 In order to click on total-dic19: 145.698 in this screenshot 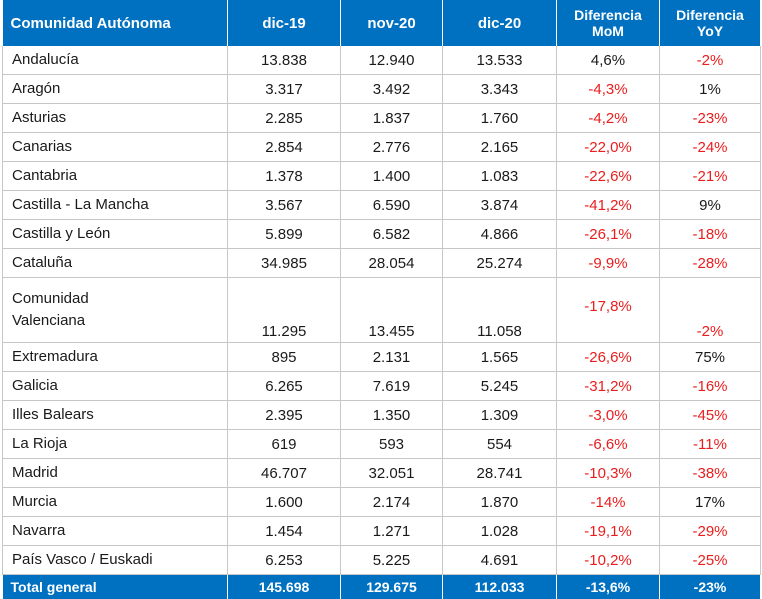, I will do `click(284, 587)`.